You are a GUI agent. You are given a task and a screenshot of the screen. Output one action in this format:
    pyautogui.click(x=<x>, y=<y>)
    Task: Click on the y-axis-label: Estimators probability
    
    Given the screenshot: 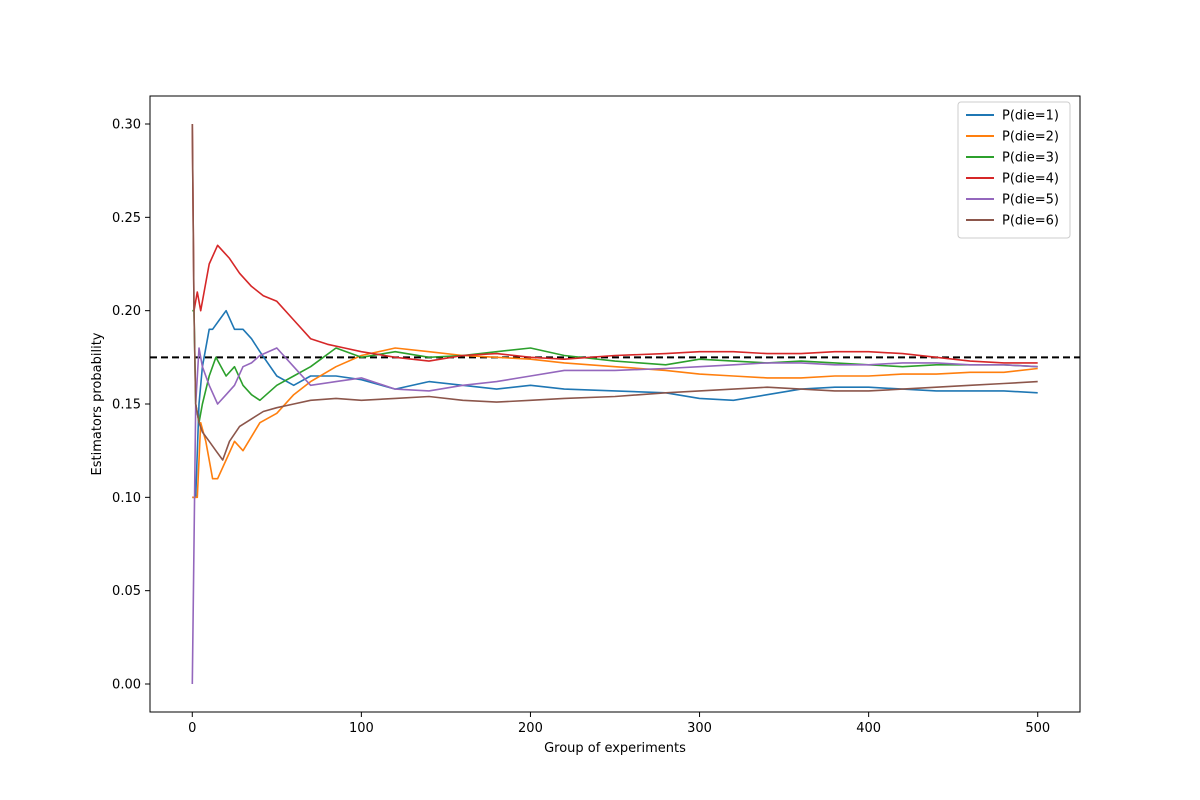 What is the action you would take?
    pyautogui.click(x=97, y=403)
    